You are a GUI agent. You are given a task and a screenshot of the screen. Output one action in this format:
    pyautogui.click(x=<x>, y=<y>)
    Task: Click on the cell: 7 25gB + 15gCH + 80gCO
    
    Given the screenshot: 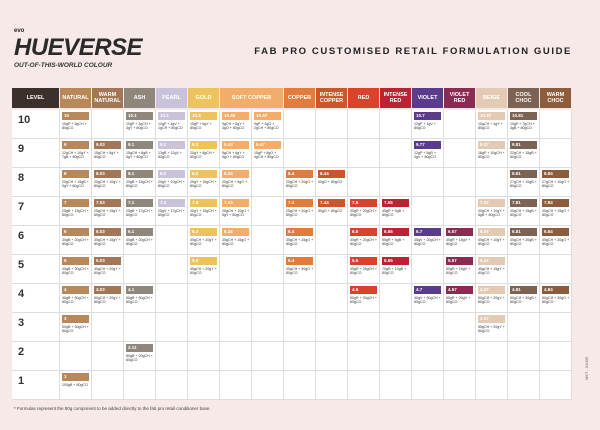 What is the action you would take?
    pyautogui.click(x=76, y=211)
    